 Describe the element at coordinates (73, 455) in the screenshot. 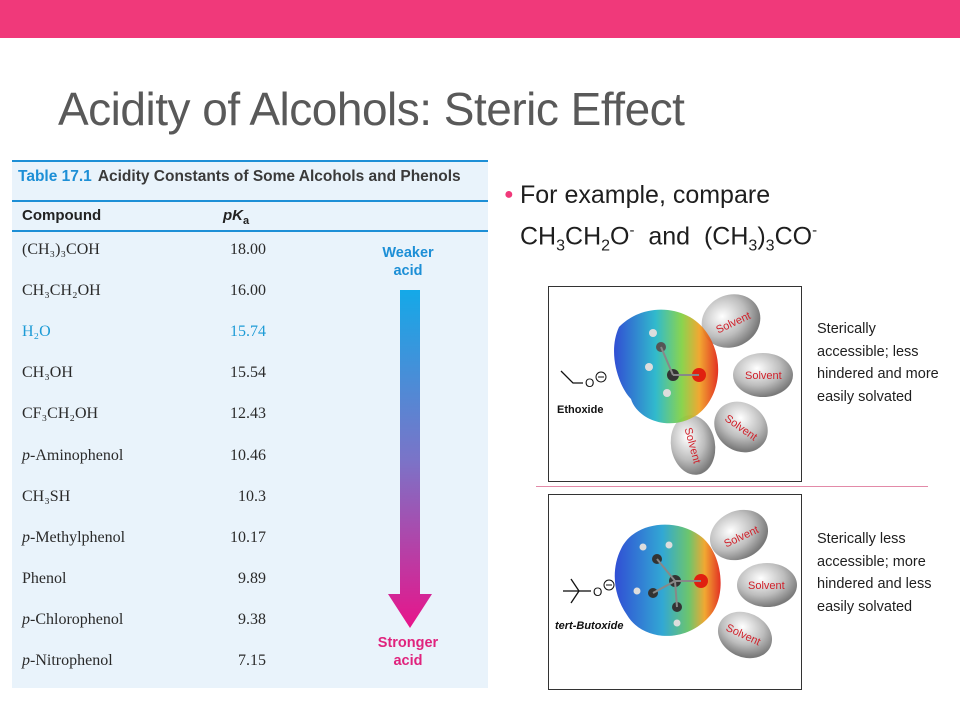

I see `compound-cell: p-Aminophenol` at that location.